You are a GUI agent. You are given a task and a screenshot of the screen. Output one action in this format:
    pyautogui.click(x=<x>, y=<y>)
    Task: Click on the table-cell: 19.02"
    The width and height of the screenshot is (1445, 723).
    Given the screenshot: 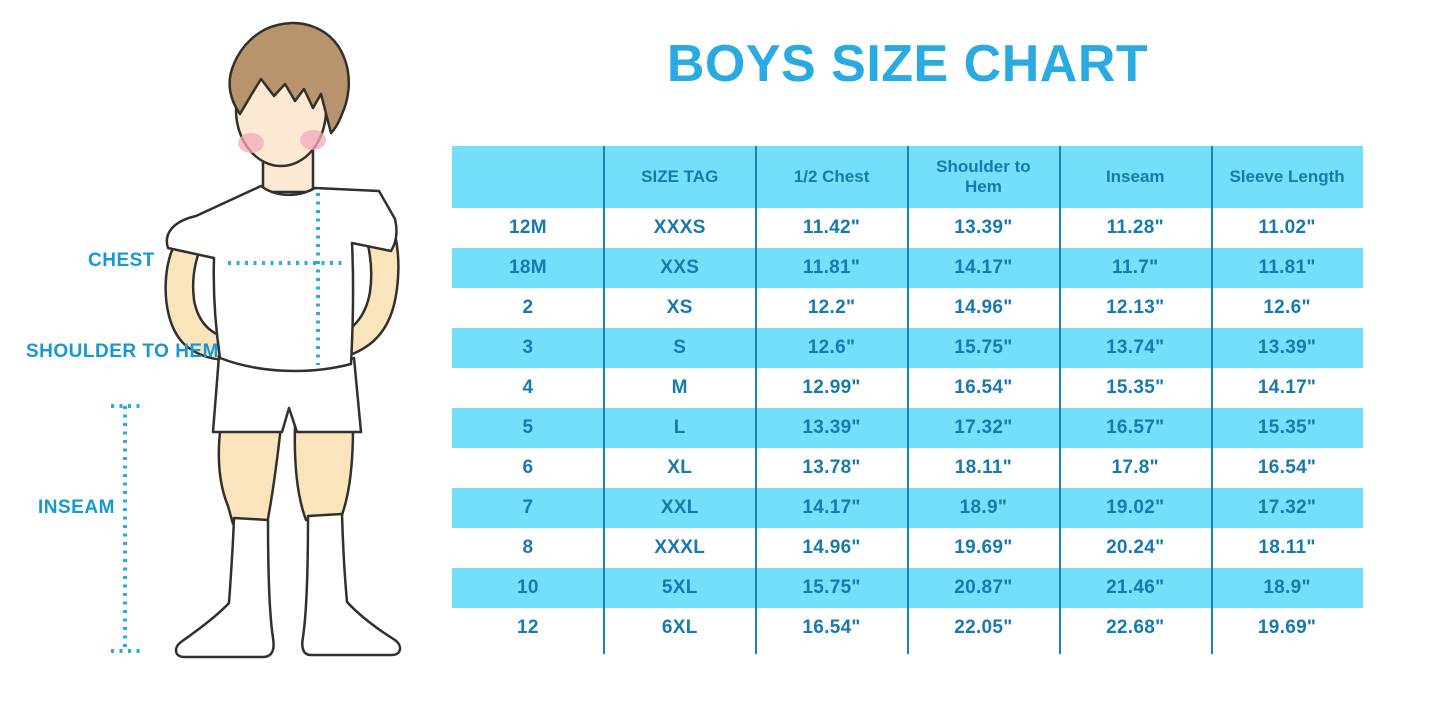 What is the action you would take?
    pyautogui.click(x=1135, y=507)
    